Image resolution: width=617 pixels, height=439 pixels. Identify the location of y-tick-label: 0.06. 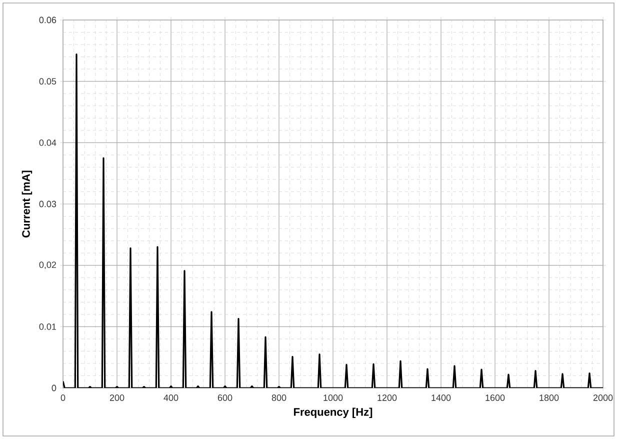
(47, 20).